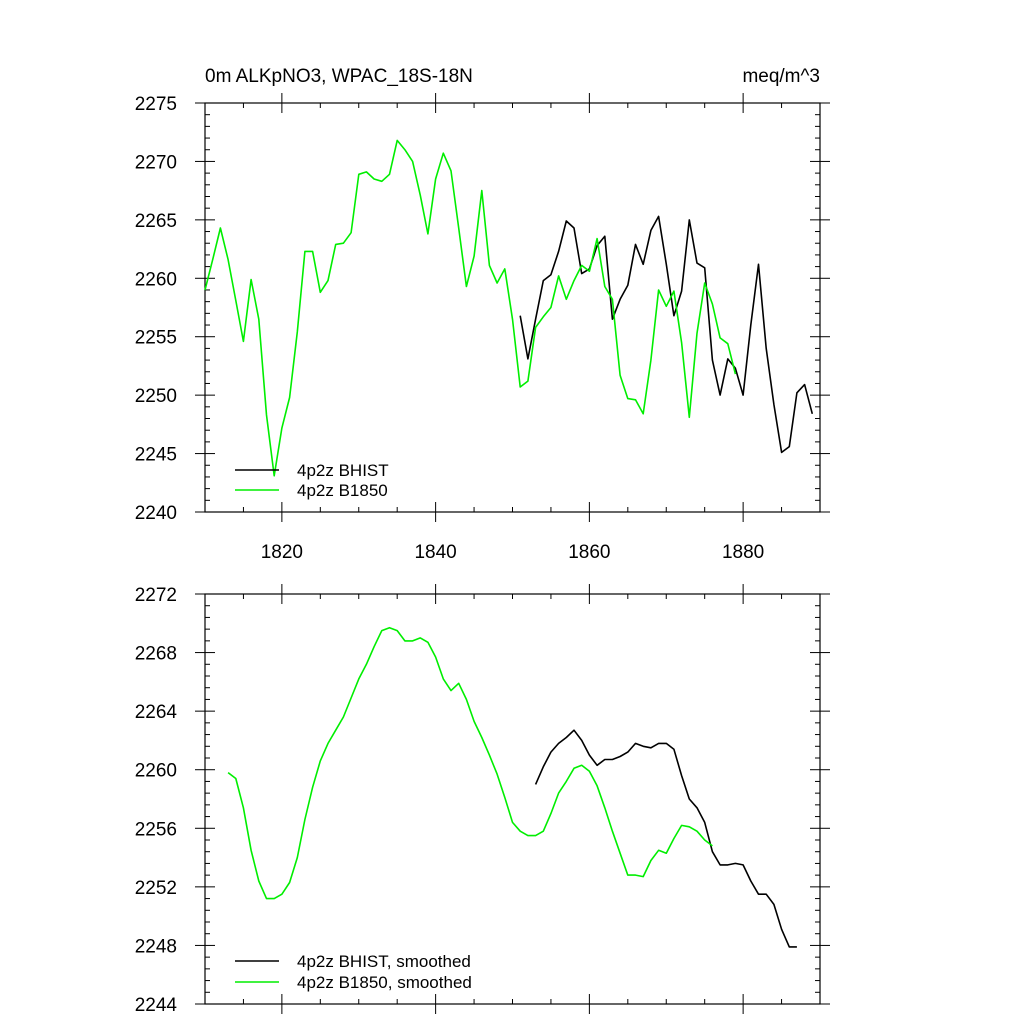  Describe the element at coordinates (156, 888) in the screenshot. I see `bottom-y-tick-label: 2252` at that location.